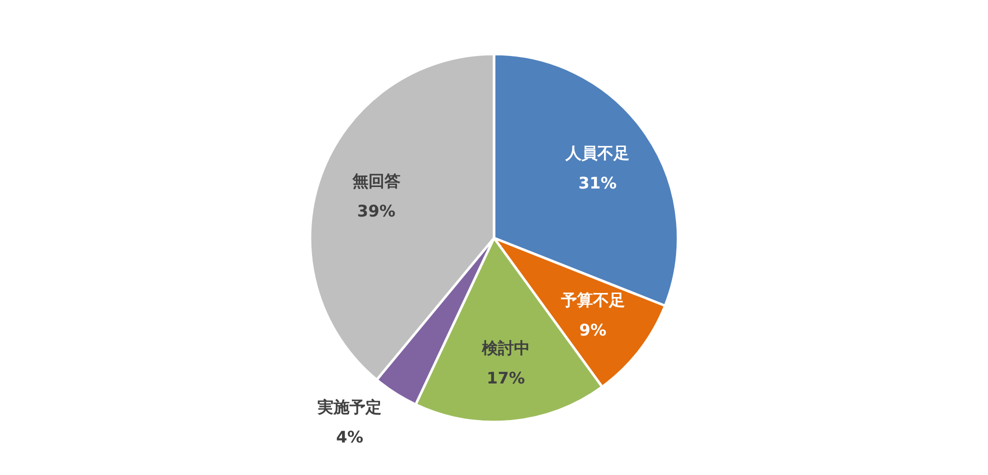 The image size is (988, 475). I want to click on data-label: 4%, so click(350, 436).